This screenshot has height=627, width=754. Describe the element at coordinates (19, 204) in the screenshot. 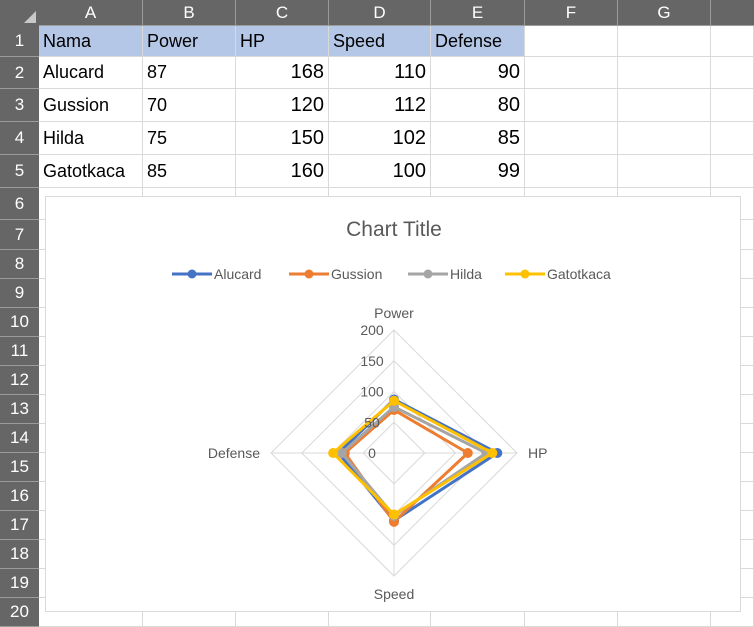

I see `row-header-6: 6` at that location.